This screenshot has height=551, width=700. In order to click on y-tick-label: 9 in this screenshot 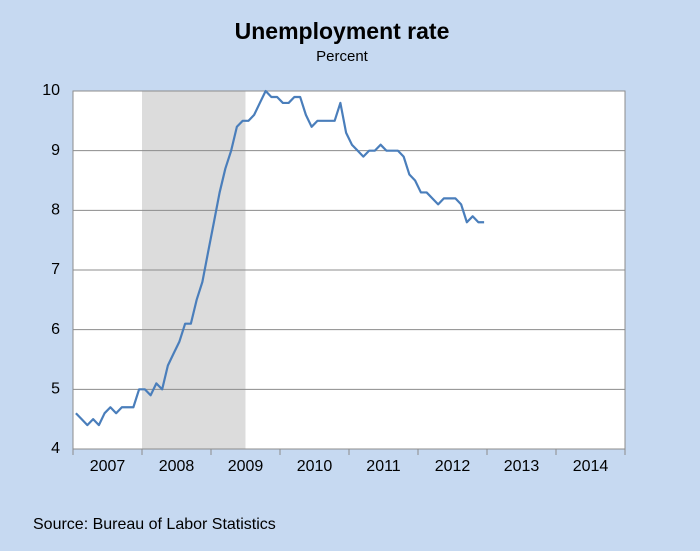, I will do `click(55, 150)`.